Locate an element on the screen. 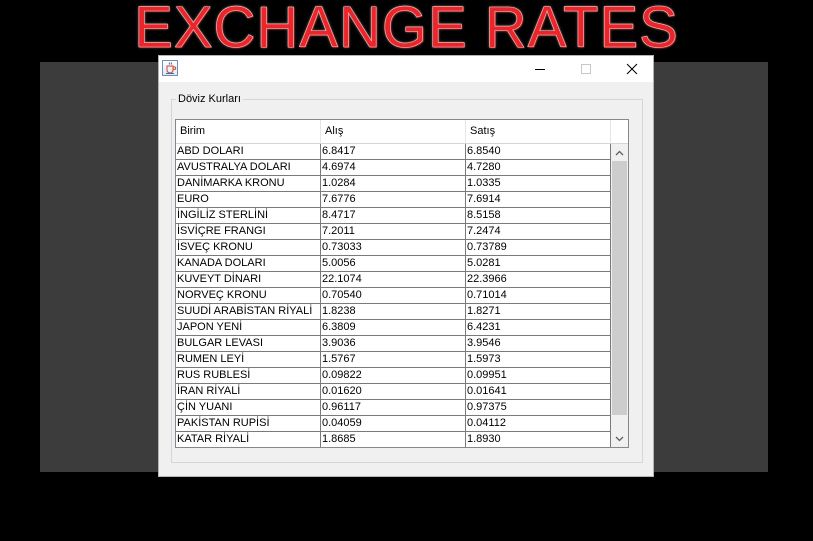 Image resolution: width=813 pixels, height=541 pixels. minimize-icon is located at coordinates (540, 69).